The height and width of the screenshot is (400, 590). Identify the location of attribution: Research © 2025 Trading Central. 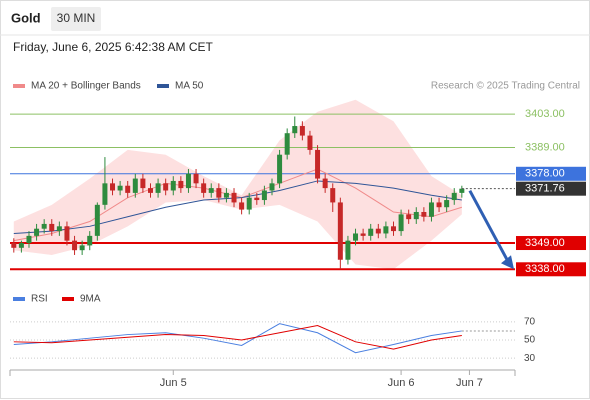
(505, 86).